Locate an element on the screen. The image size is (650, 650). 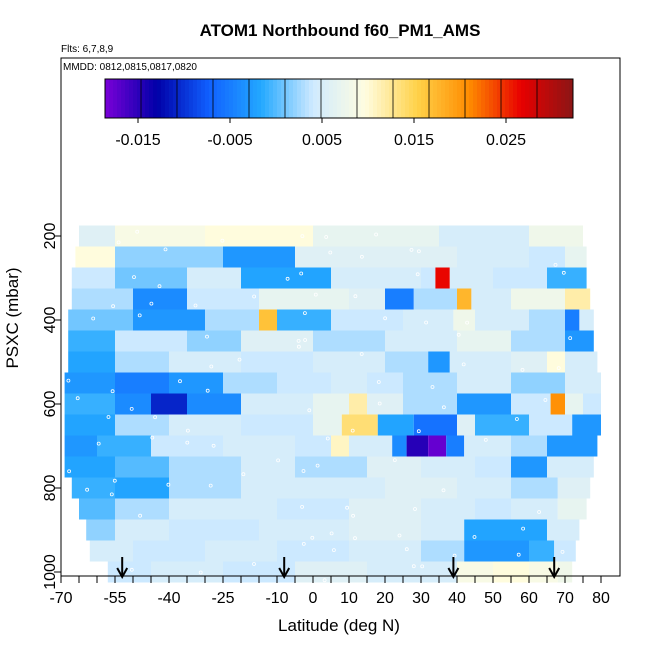
x-axis is located at coordinates (331, 579).